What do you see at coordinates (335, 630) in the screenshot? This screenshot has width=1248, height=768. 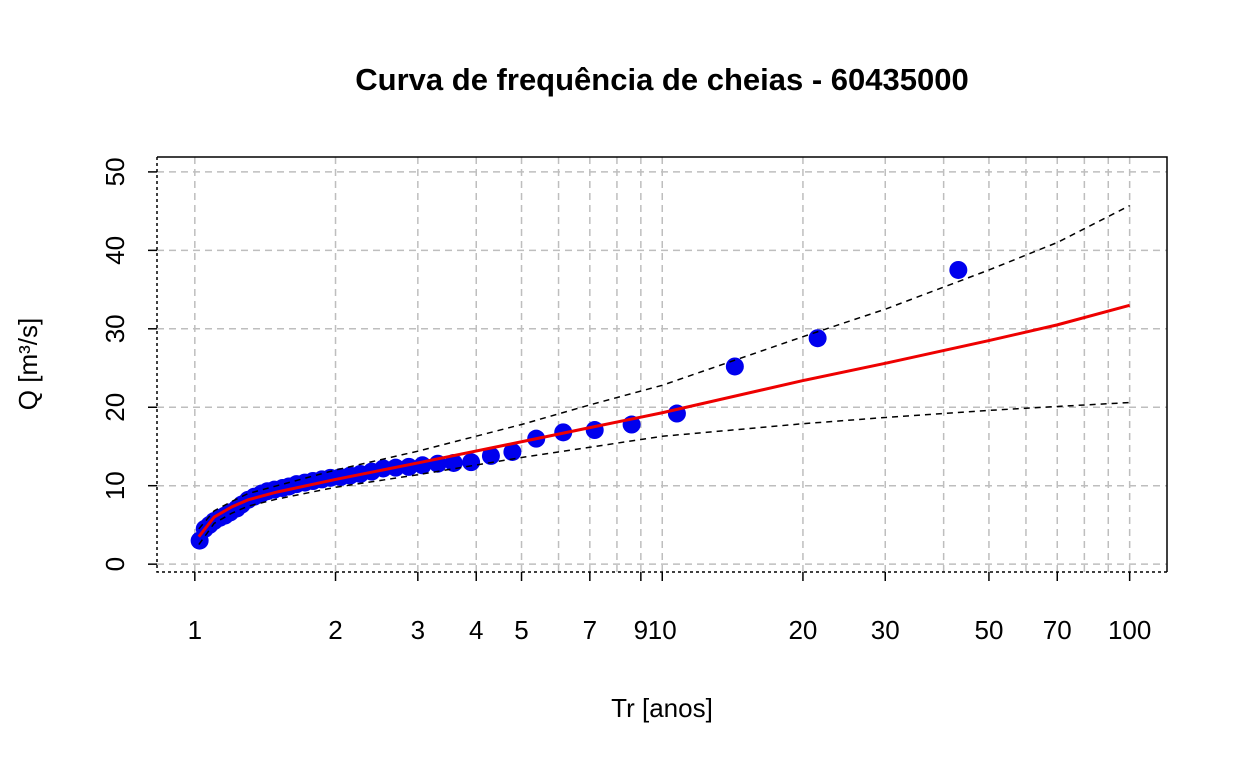 I see `x-tick-label: 2` at bounding box center [335, 630].